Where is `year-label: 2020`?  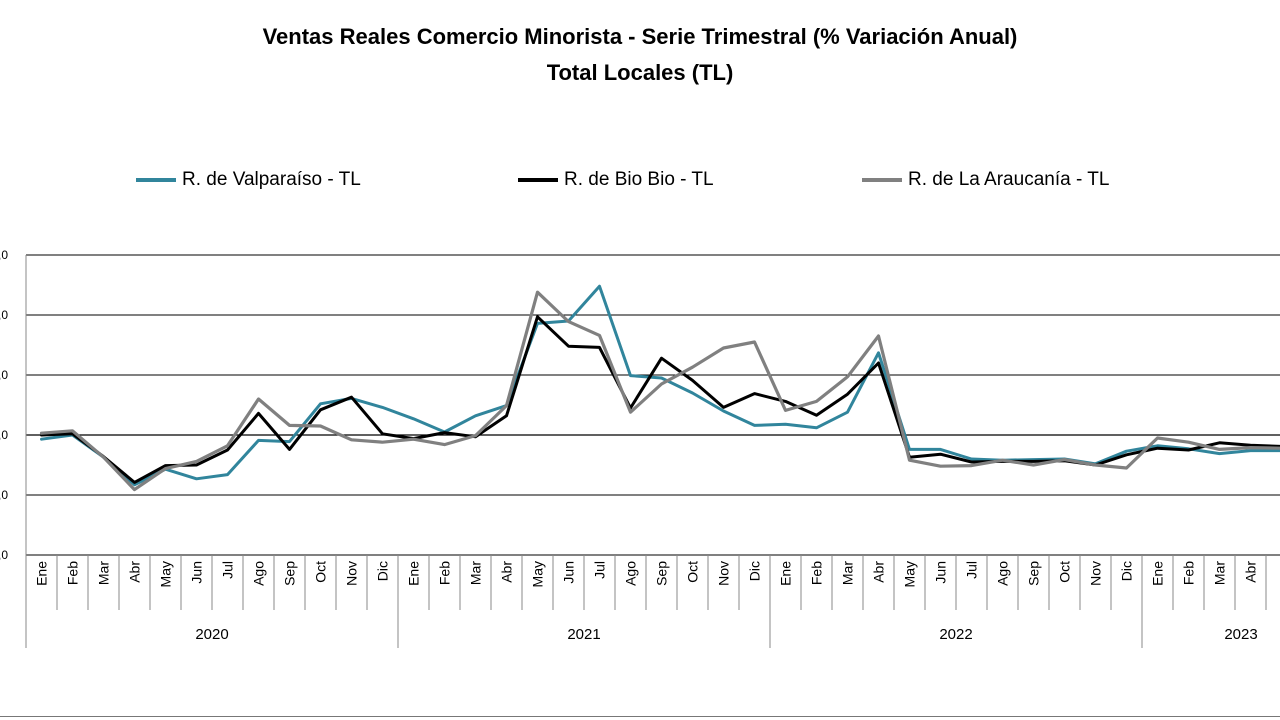 year-label: 2020 is located at coordinates (211, 634).